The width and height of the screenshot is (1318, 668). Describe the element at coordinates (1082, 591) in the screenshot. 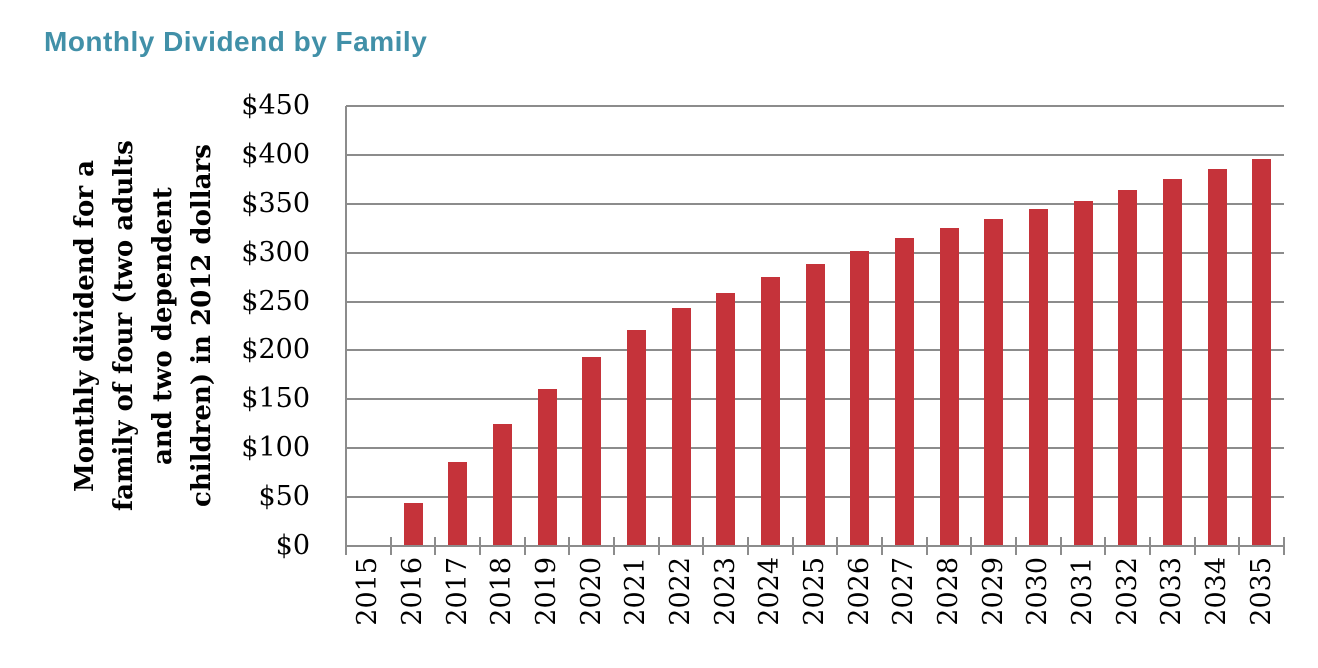

I see `x-axis-tick-label: 2031` at that location.